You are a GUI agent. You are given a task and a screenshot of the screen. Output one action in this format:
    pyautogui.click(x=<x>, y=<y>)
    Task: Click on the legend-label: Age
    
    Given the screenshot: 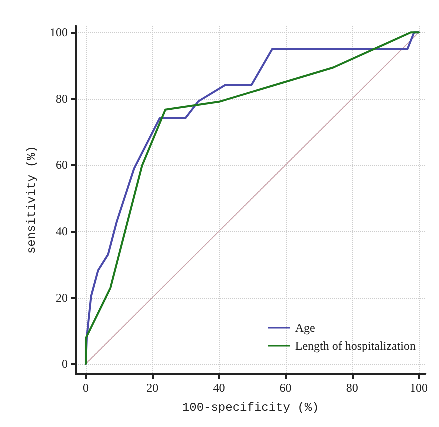 What is the action you would take?
    pyautogui.click(x=305, y=328)
    